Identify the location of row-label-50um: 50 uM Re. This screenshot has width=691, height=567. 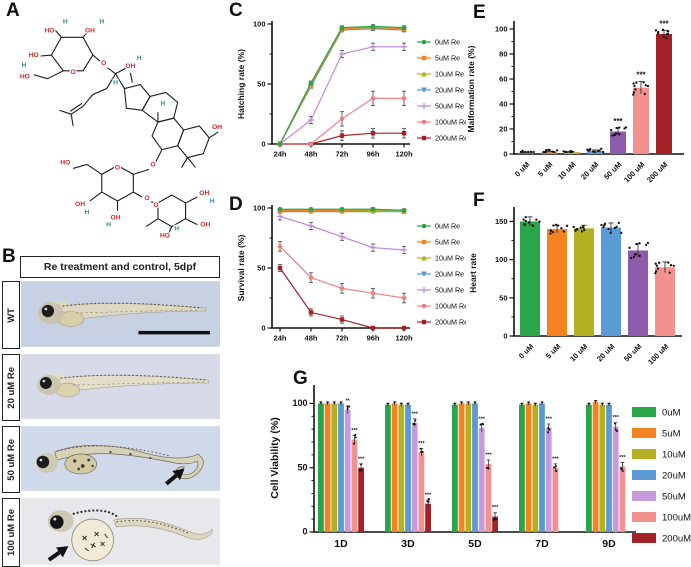
(11, 459).